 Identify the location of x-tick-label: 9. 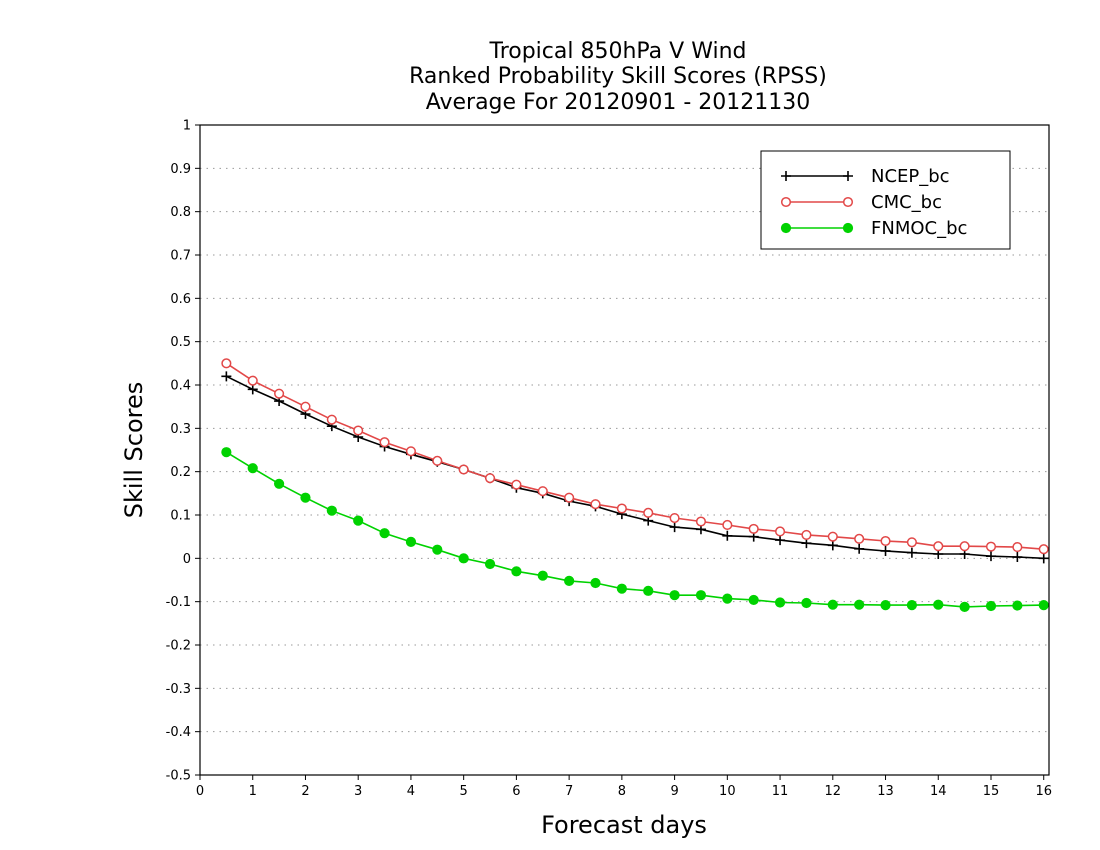
(674, 791).